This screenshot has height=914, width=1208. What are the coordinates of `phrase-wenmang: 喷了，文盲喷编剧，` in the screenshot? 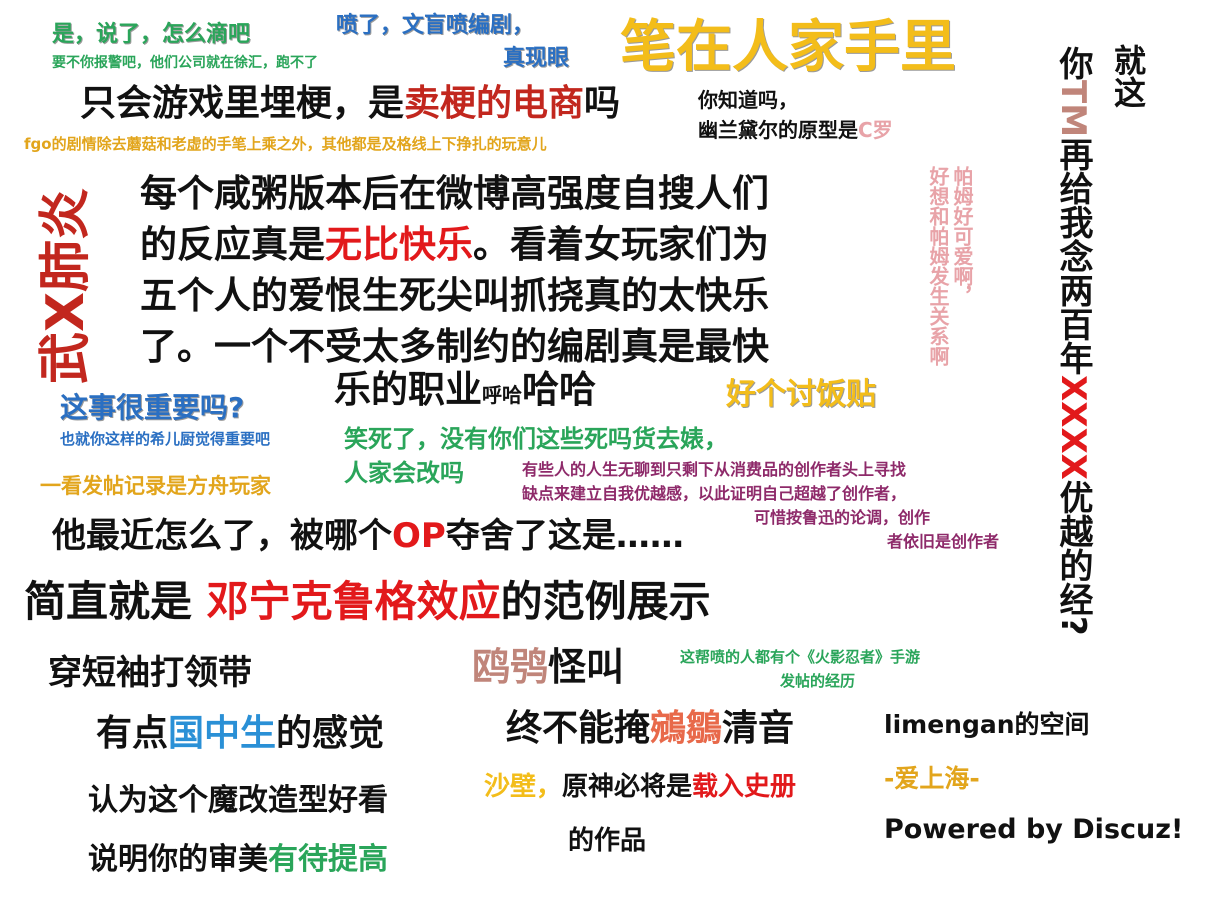 It's located at (435, 25).